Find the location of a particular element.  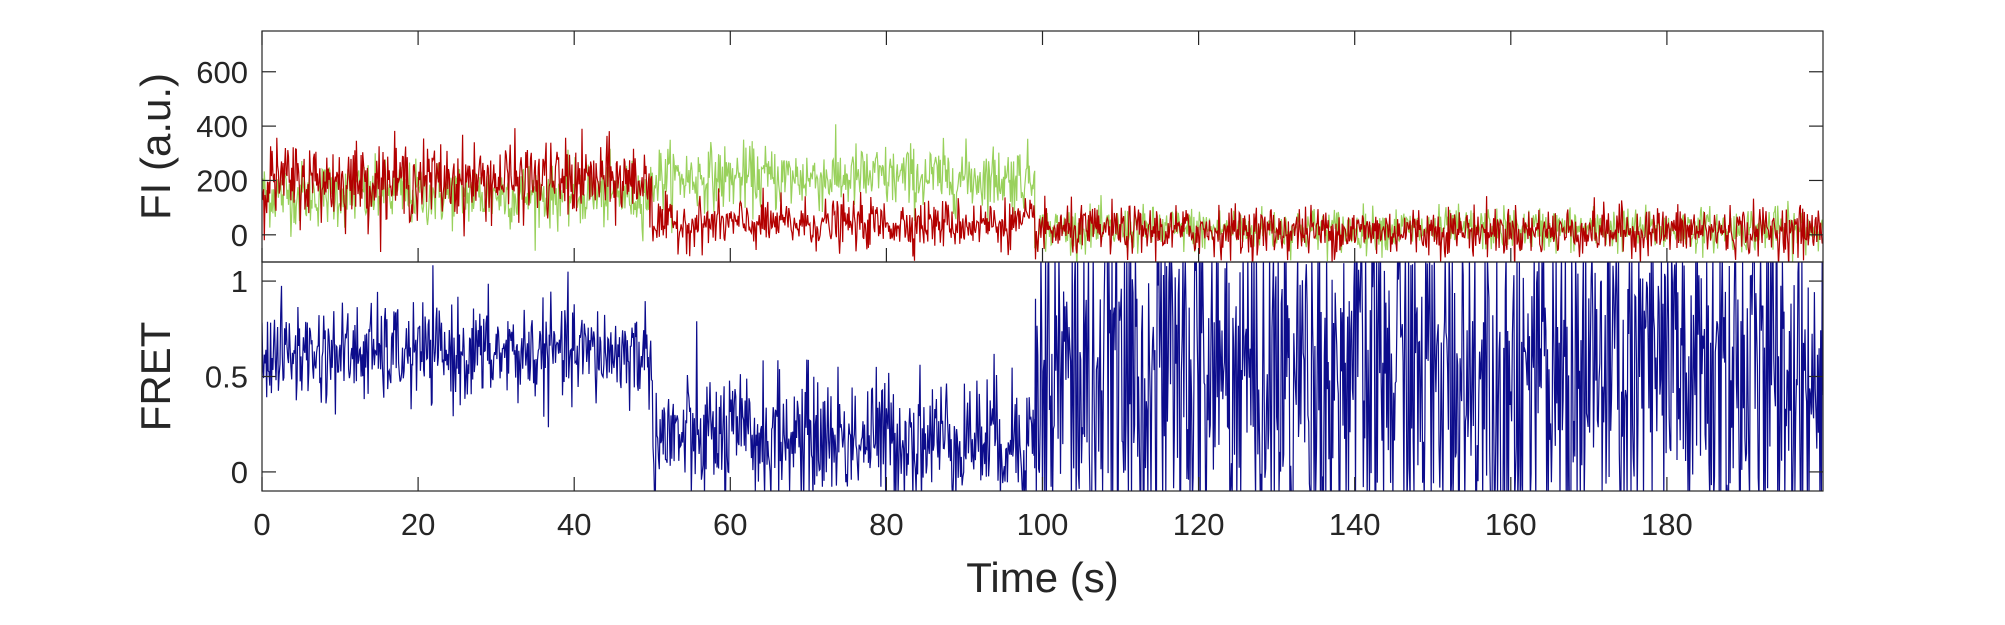

x-tick-label: 80 is located at coordinates (886, 524).